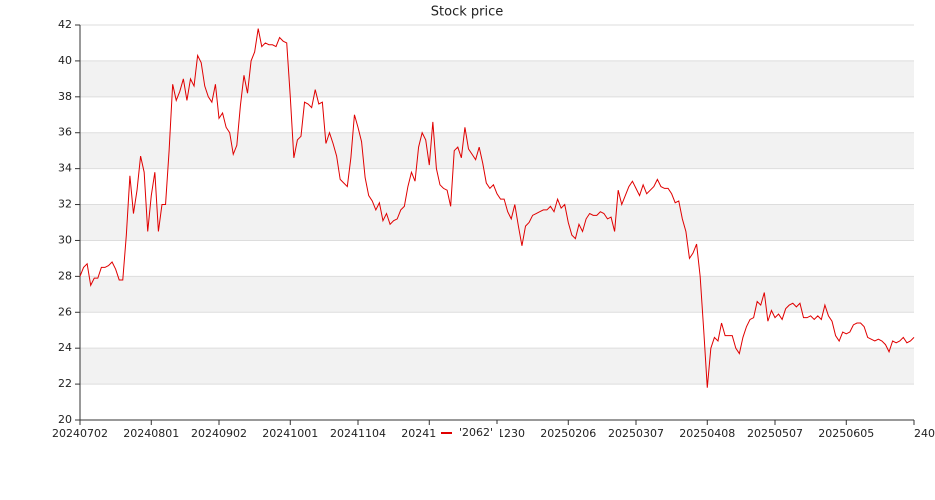 The image size is (935, 500). What do you see at coordinates (65, 311) in the screenshot?
I see `y-tick-label: 26` at bounding box center [65, 311].